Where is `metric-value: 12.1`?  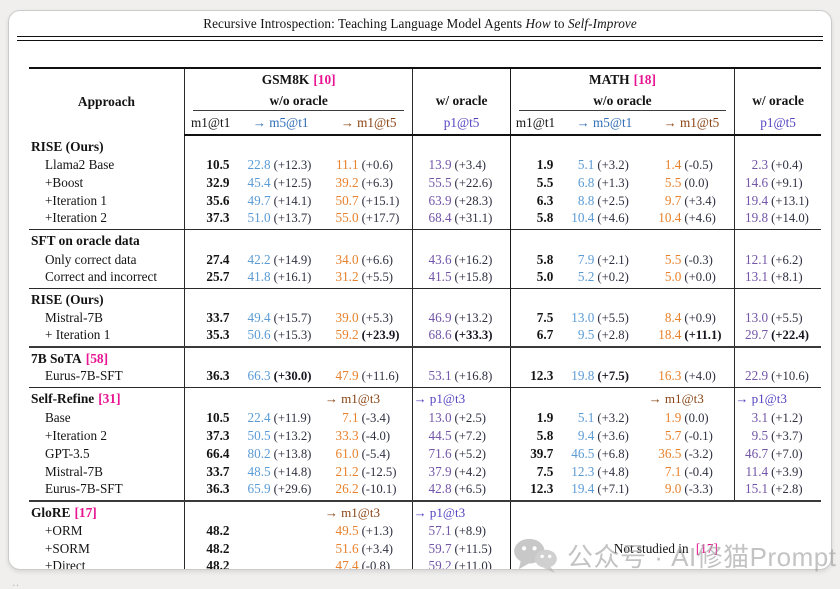 metric-value: 12.1 is located at coordinates (757, 259).